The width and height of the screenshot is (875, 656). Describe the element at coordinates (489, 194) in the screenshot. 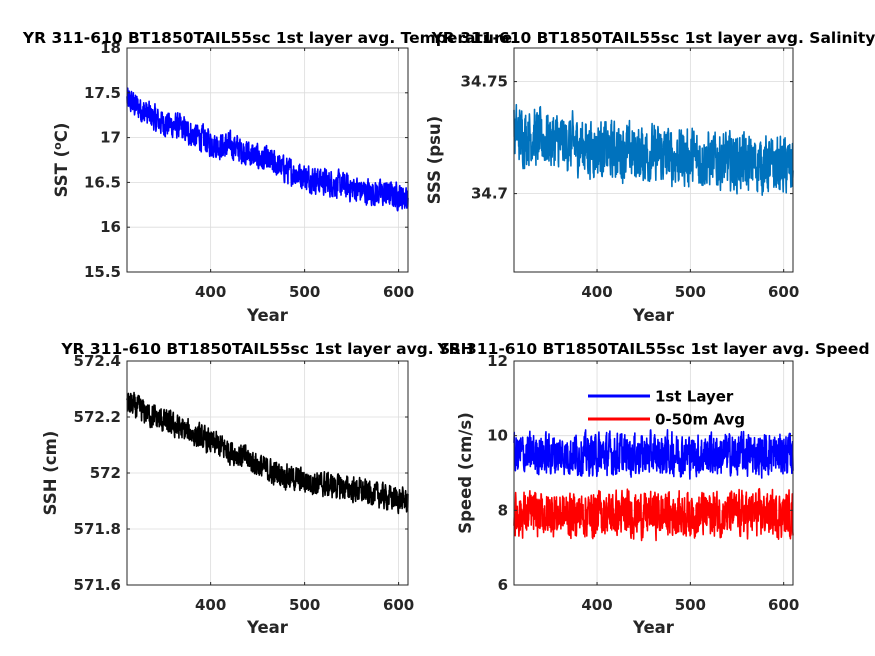

I see `y-tick-label: 34.7` at that location.